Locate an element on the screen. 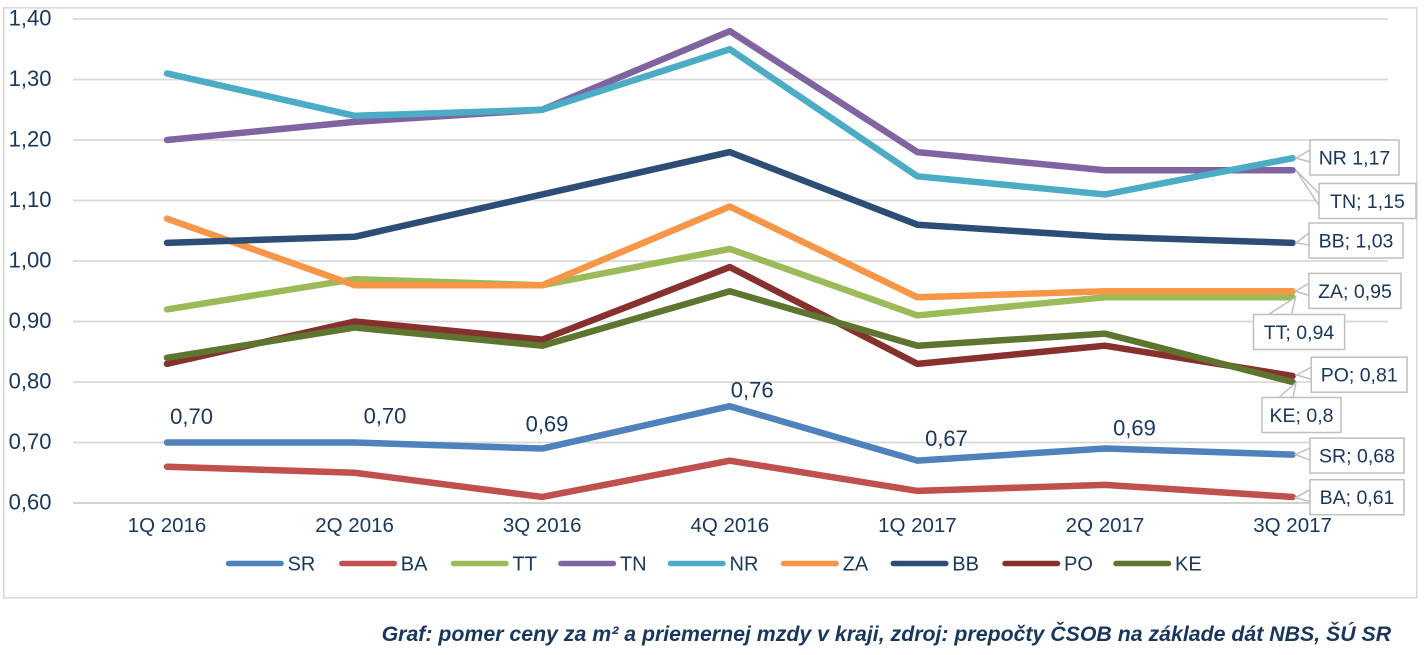 This screenshot has height=655, width=1424. svg-text: TT is located at coordinates (525, 565).